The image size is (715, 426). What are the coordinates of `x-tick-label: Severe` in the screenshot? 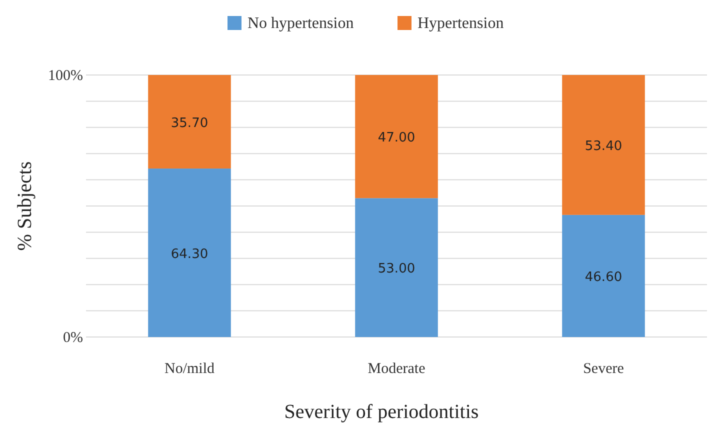 It's located at (603, 369).